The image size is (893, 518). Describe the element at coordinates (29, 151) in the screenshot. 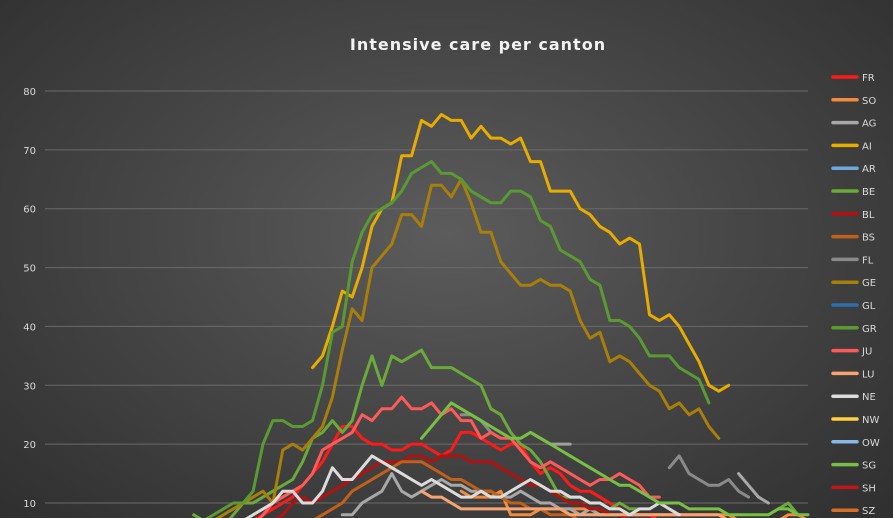

I see `y-tick-label-70: 70` at that location.